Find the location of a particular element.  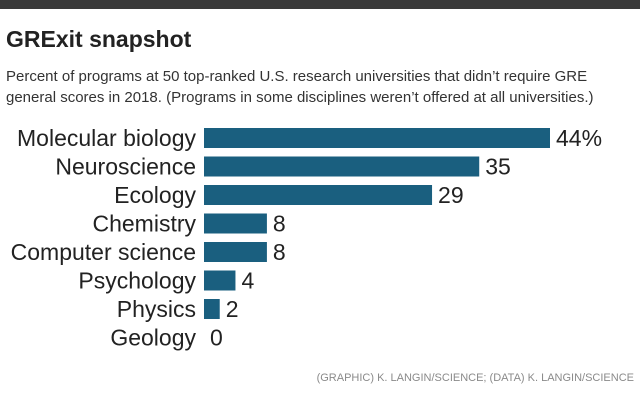

bar-psychology is located at coordinates (220, 280).